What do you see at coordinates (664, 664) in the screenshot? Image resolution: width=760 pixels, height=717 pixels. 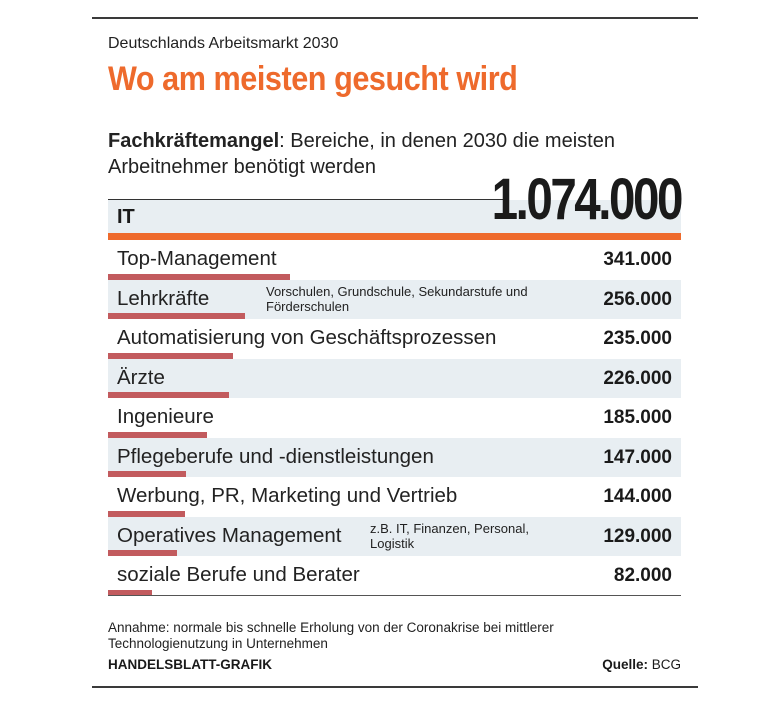 I see `source-value: BCG` at bounding box center [664, 664].